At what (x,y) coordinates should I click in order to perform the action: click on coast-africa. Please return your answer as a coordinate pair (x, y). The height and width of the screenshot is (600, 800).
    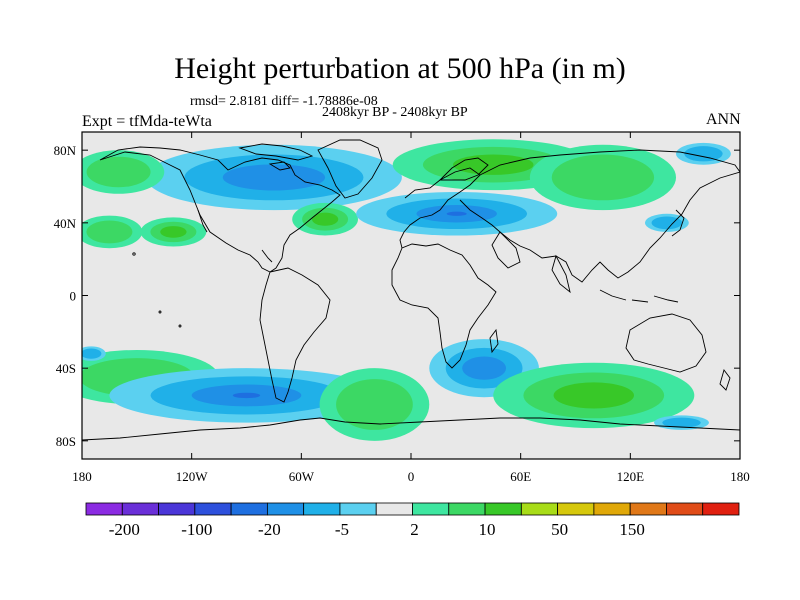
    Looking at the image, I should click on (444, 306).